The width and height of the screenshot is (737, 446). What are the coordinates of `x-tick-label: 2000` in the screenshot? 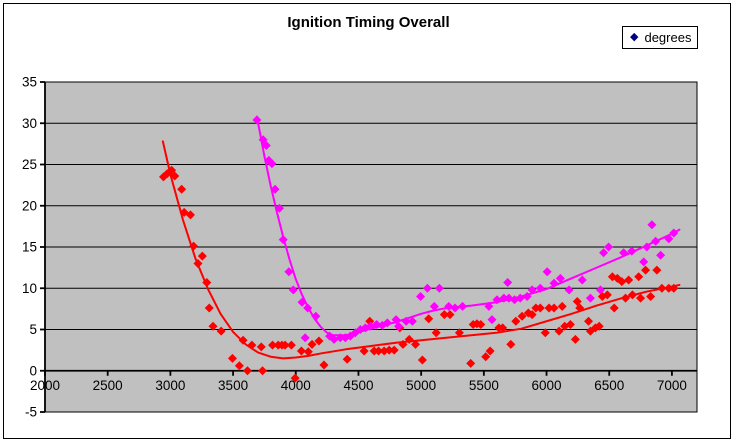 It's located at (45, 385).